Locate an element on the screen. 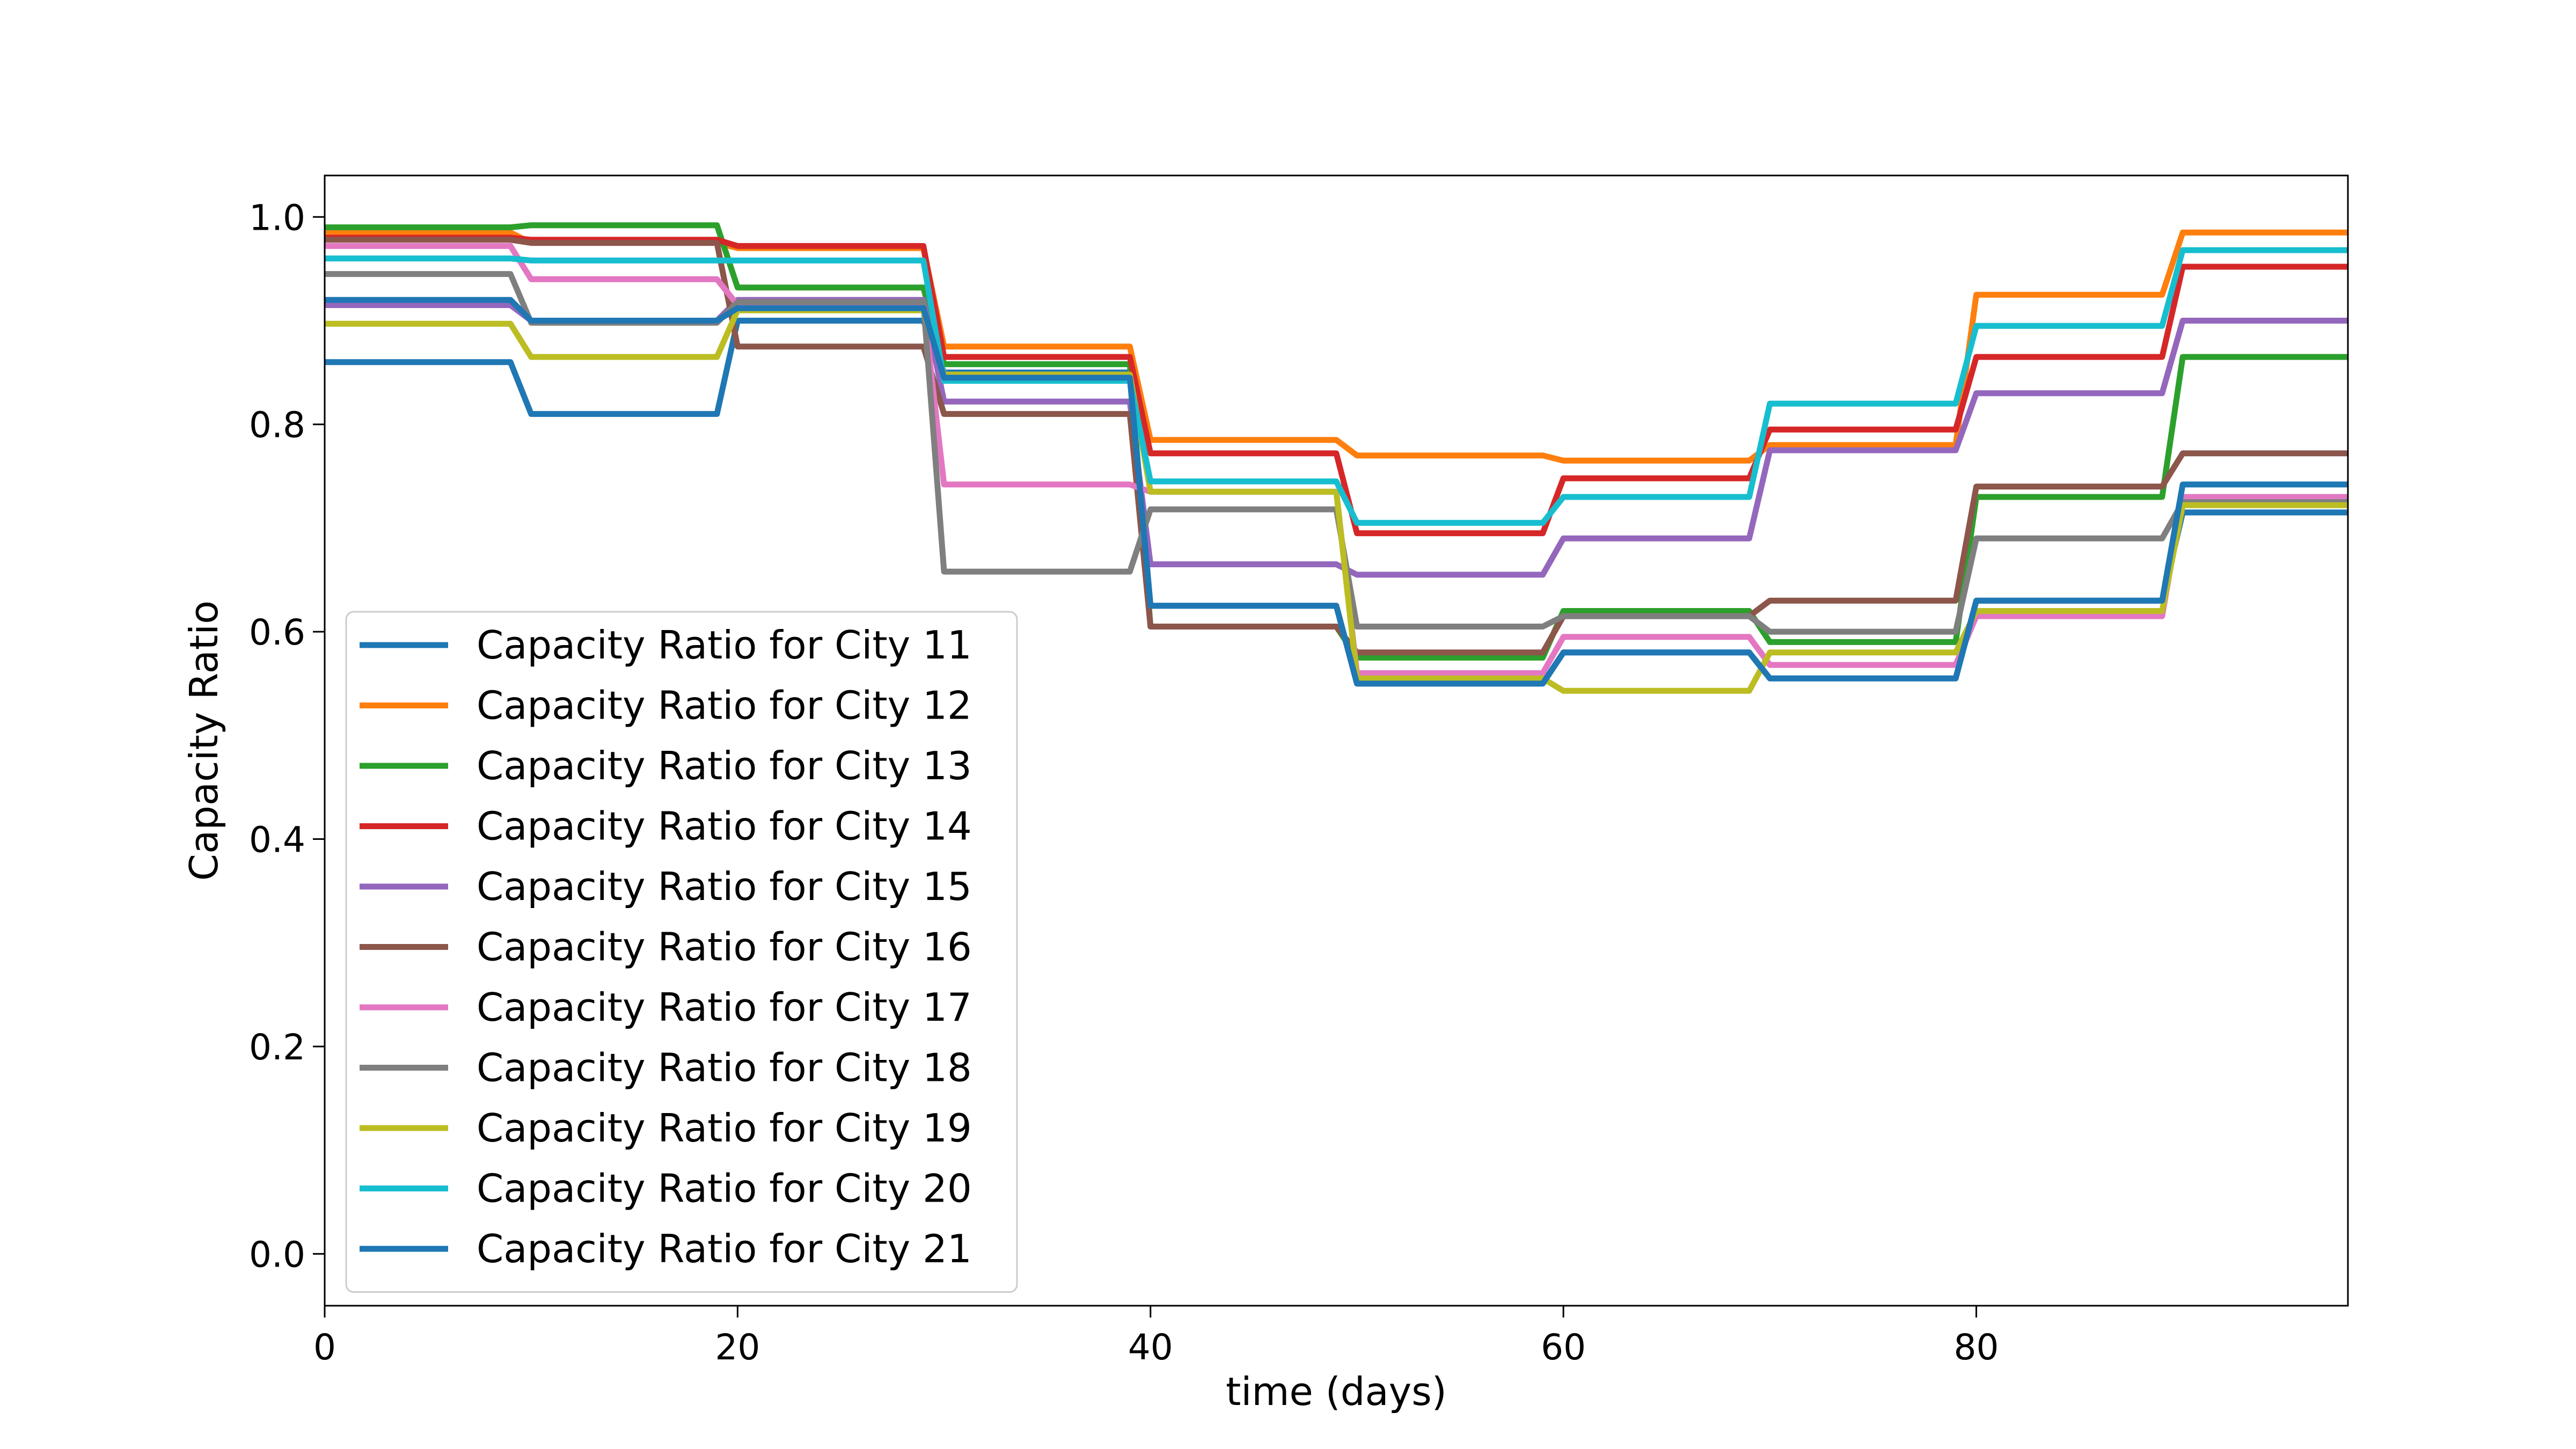  legend-frame is located at coordinates (681, 952).